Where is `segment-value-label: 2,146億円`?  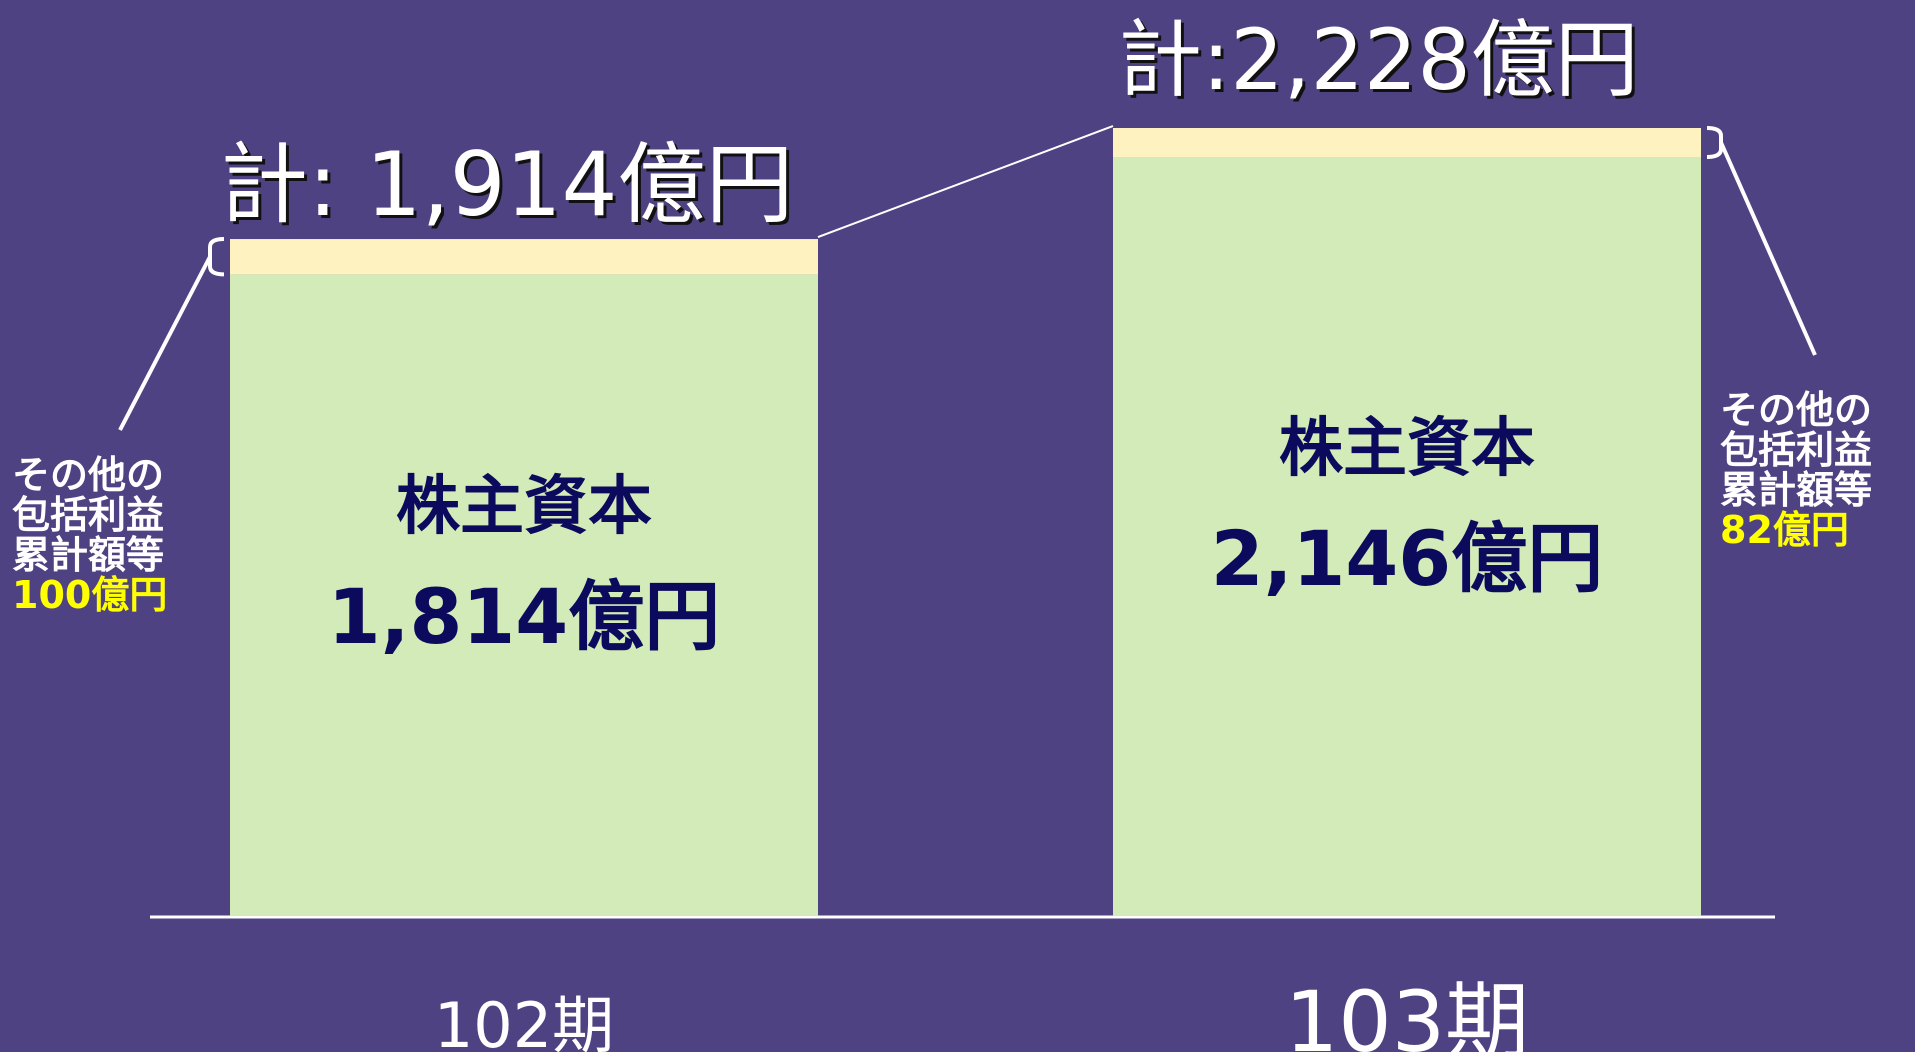
segment-value-label: 2,146億円 is located at coordinates (1407, 558).